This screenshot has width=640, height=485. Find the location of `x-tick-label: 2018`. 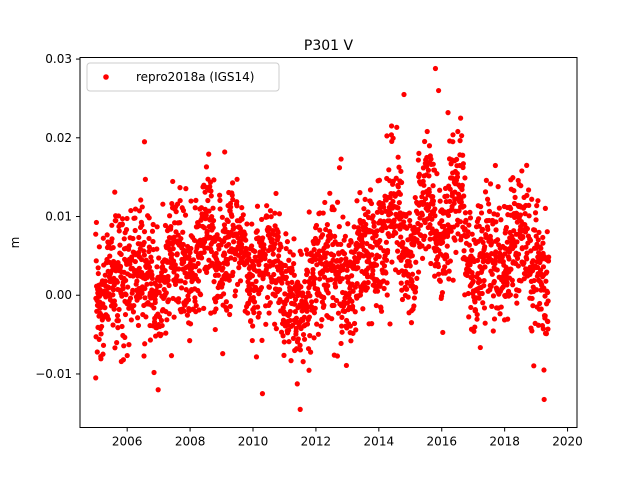

x-tick-label: 2018 is located at coordinates (504, 442).